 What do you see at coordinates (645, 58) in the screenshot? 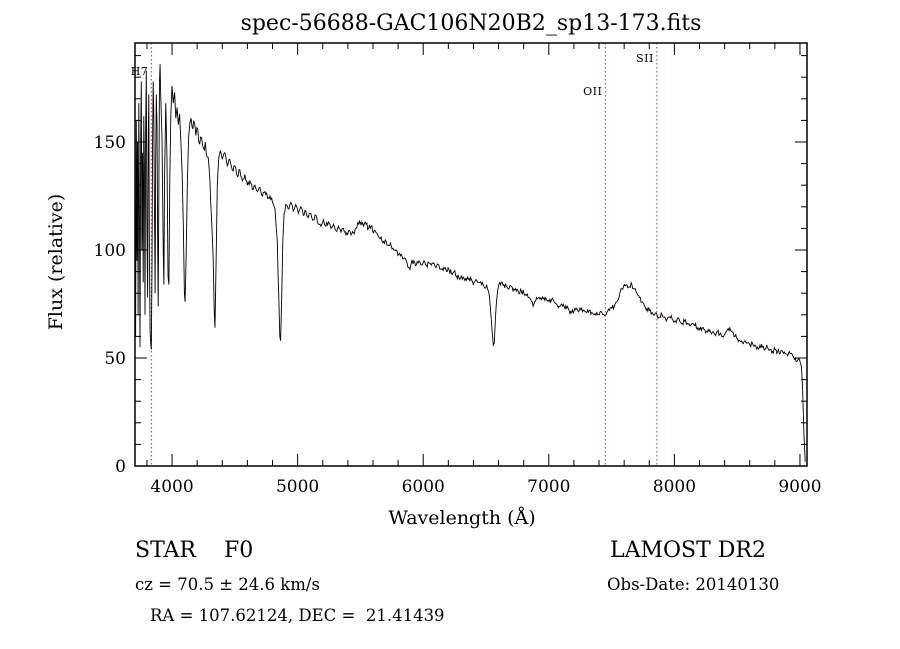
I see `line-id-label-sii: SII` at bounding box center [645, 58].